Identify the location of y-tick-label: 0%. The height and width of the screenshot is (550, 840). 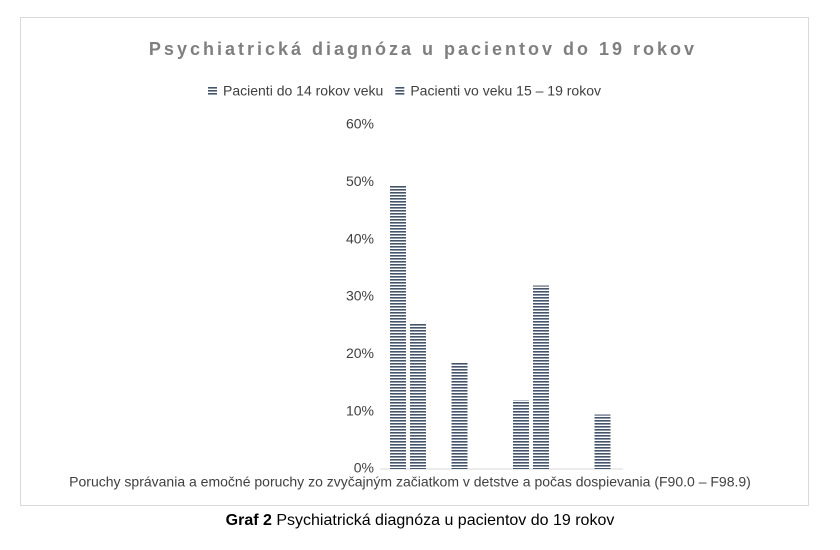
(364, 468).